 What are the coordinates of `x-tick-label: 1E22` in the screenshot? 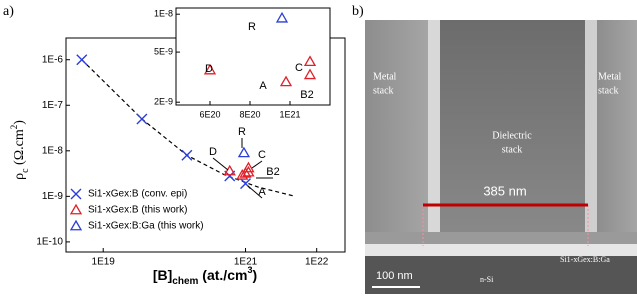 It's located at (317, 262).